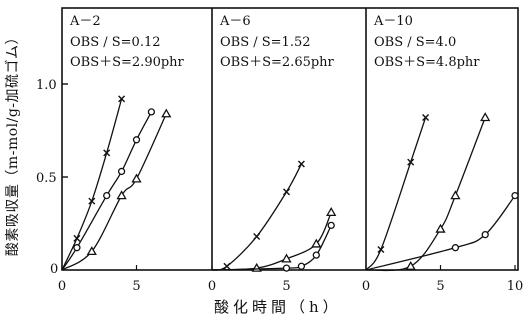  What do you see at coordinates (13, 143) in the screenshot?
I see `y-axis-label: 酸素吸収量（m-mol/g-加硫ゴム）` at bounding box center [13, 143].